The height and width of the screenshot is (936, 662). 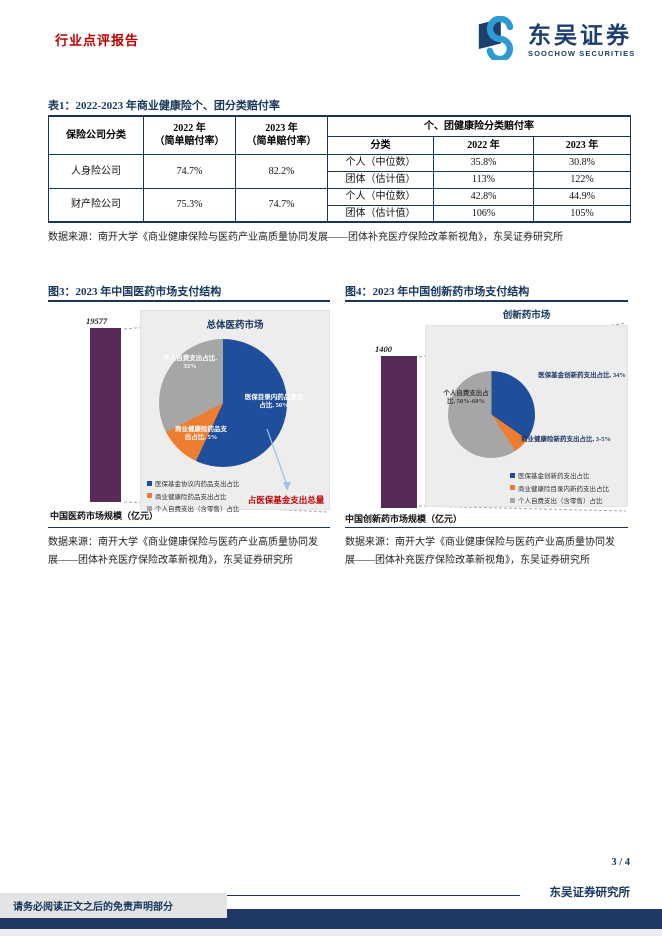 What do you see at coordinates (281, 135) in the screenshot?
I see `th-2023: 2023 年（简单赔付率）` at bounding box center [281, 135].